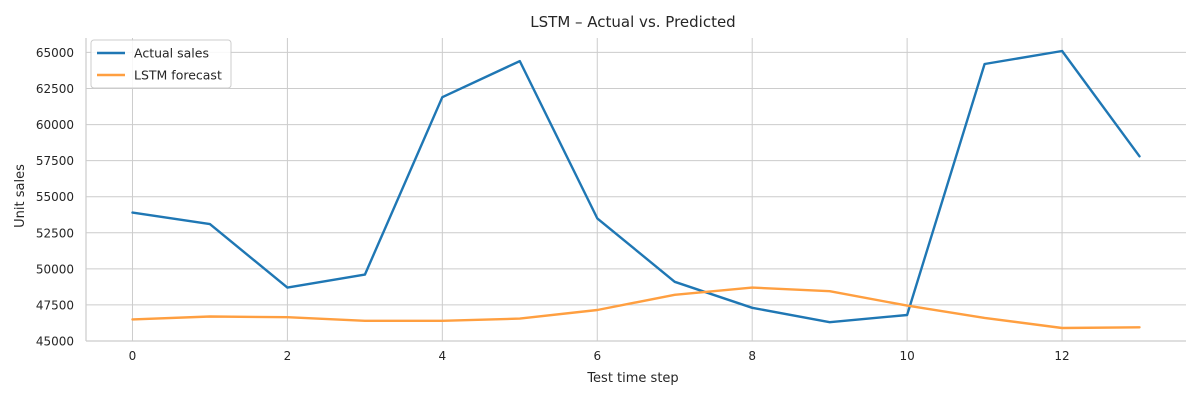  I want to click on x-tick-label: 4, so click(443, 356).